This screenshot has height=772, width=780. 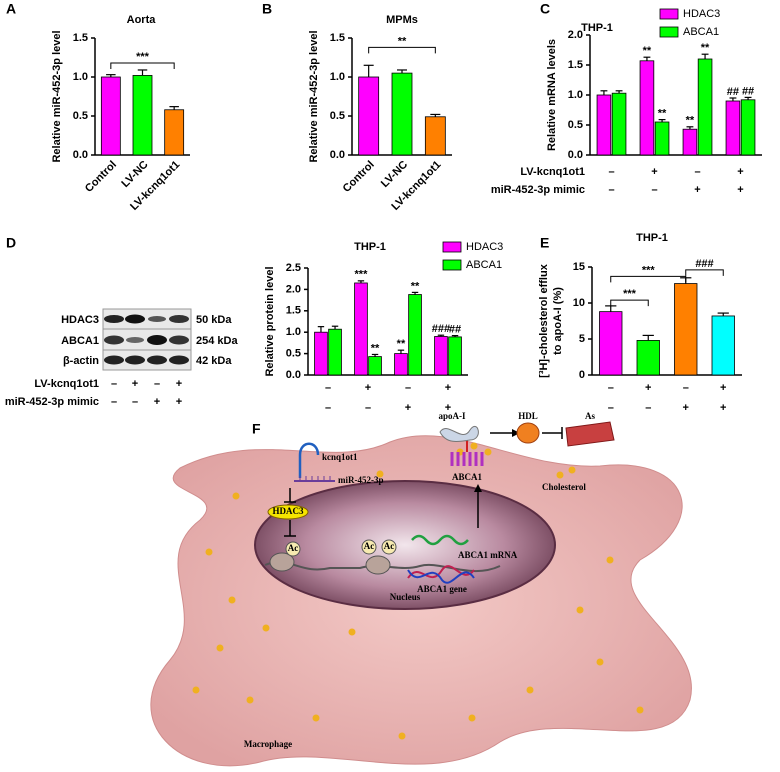 I want to click on y-tick-label: 0.0, so click(x=293, y=375).